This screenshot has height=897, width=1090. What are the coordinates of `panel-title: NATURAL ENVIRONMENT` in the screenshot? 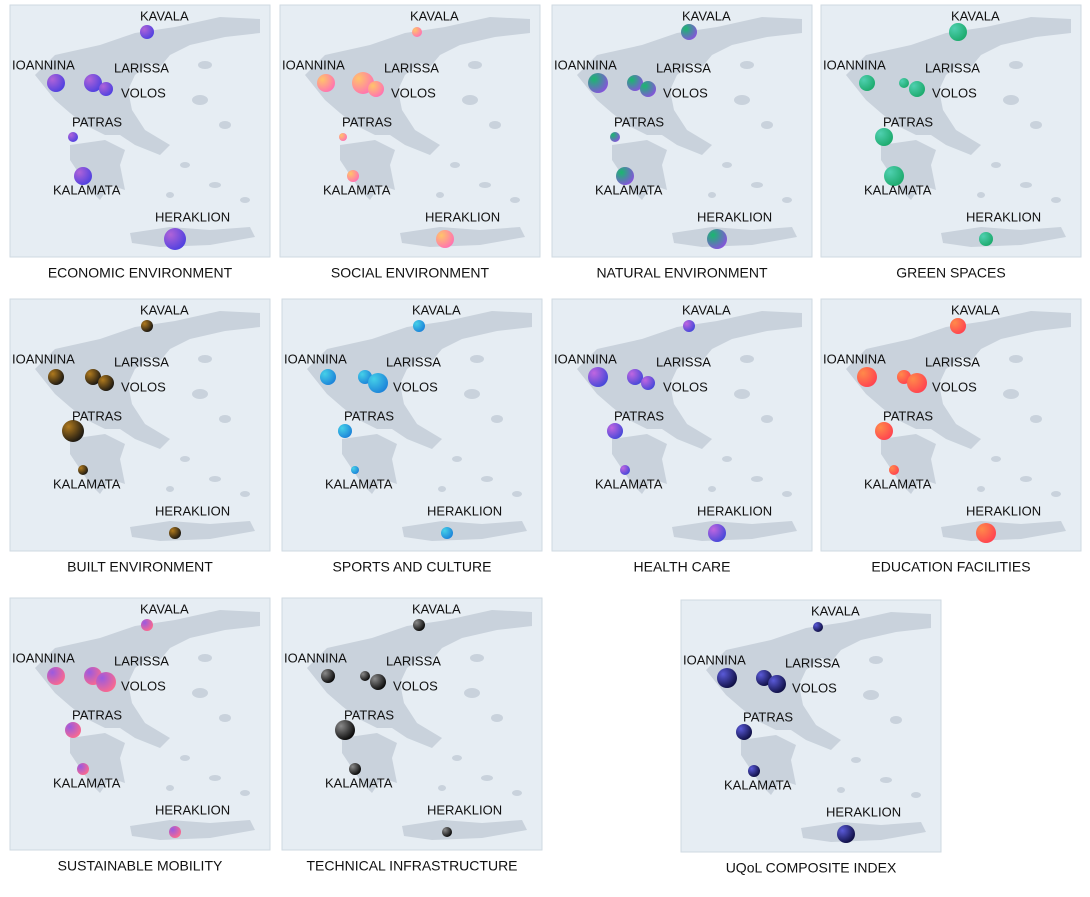 It's located at (682, 273).